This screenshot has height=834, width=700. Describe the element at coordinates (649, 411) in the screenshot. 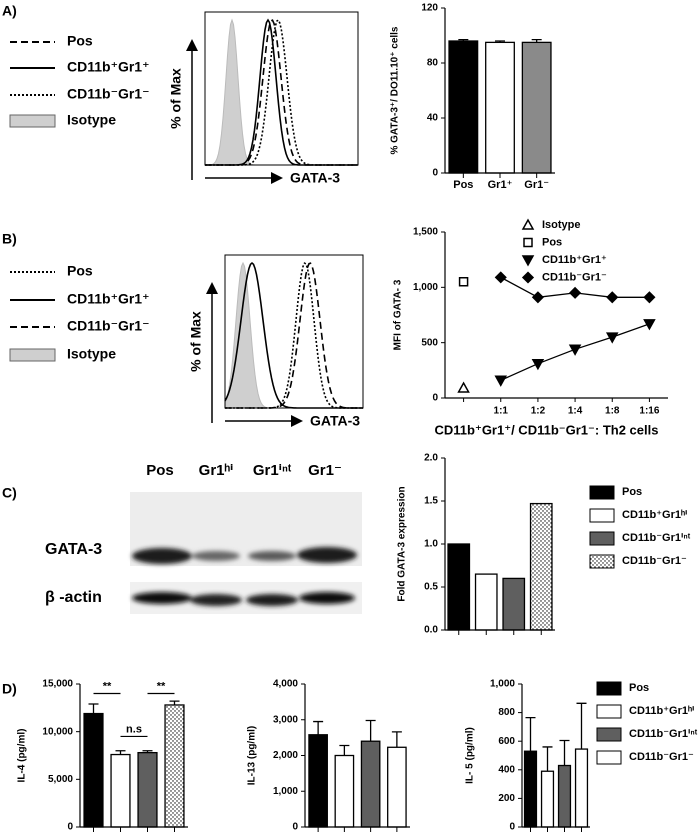

I see `x-tick-label: 1:16` at that location.